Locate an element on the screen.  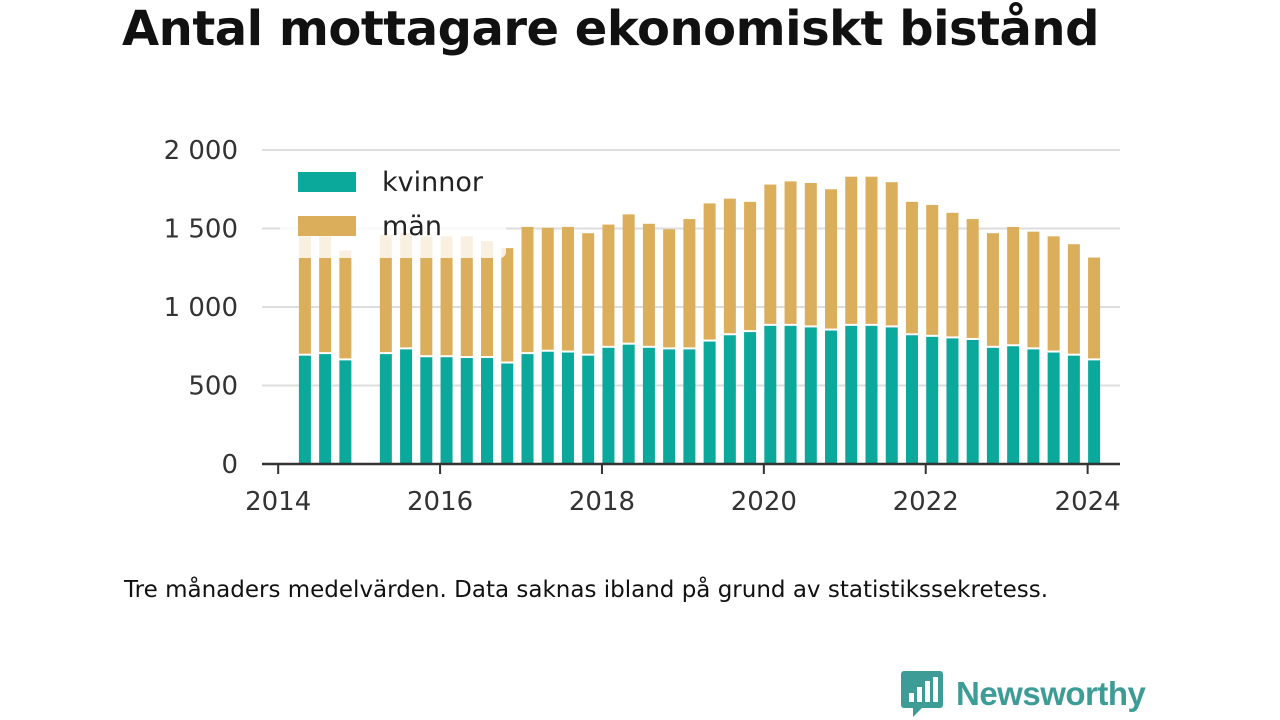
x-tick-label: 2018 is located at coordinates (602, 502).